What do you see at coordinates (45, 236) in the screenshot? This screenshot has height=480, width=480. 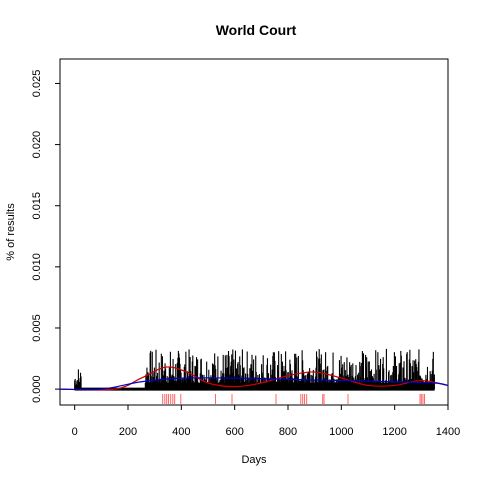 I see `y-axis: 0.000 0.005 0.010 0.015 0.020 0.025` at bounding box center [45, 236].